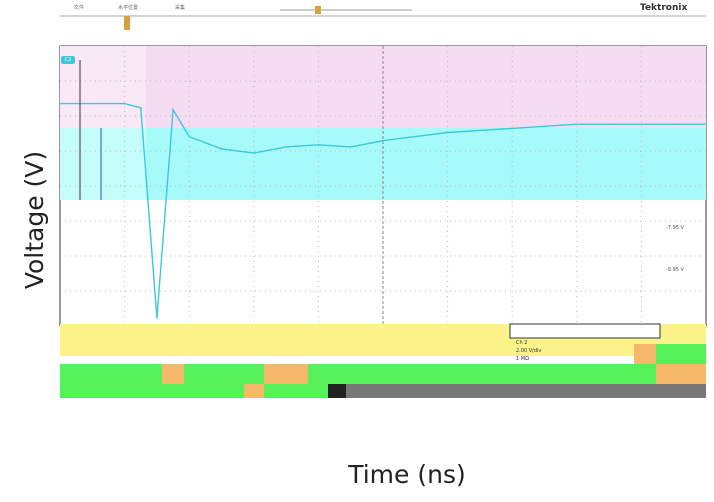 This screenshot has height=502, width=714. What do you see at coordinates (585, 331) in the screenshot?
I see `channel-box-frame` at bounding box center [585, 331].